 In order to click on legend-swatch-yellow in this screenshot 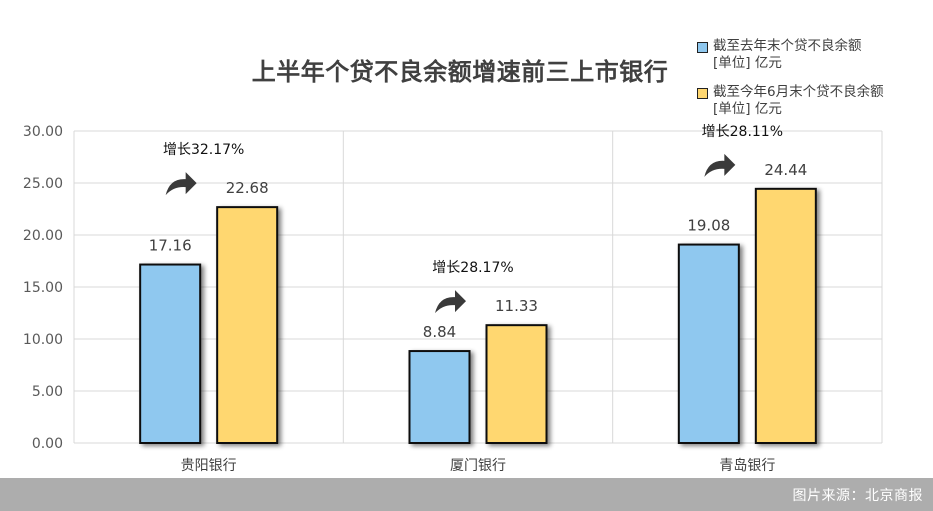, I will do `click(702, 93)`.